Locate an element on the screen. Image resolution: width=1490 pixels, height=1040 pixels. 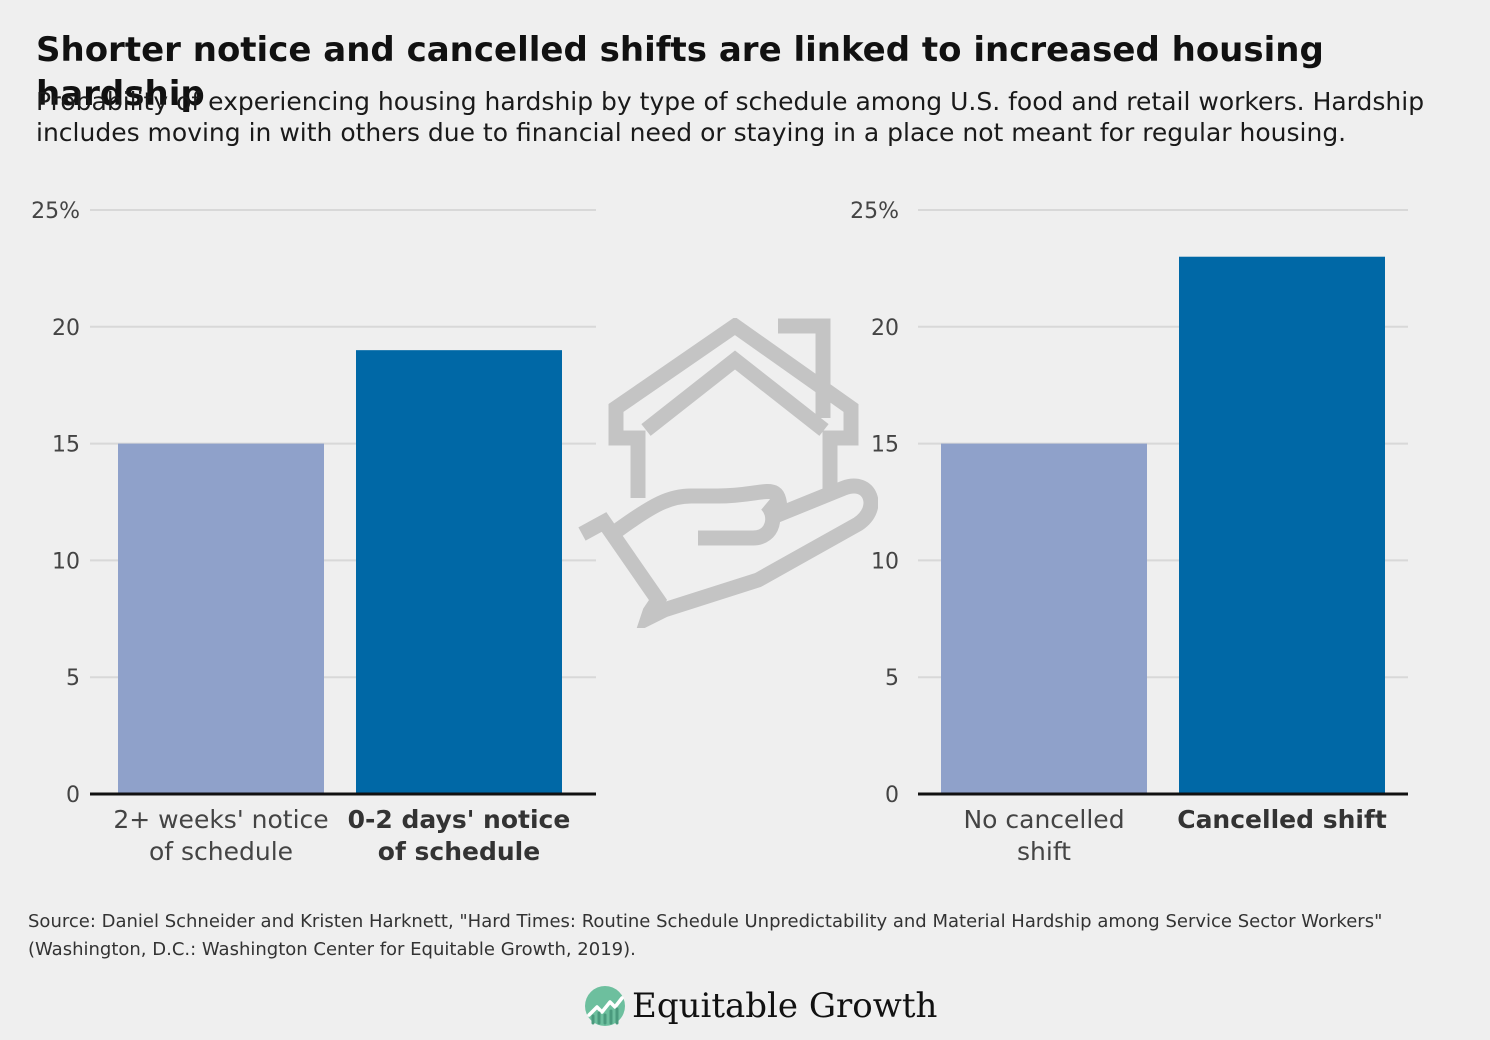
brand-logo: Equitable Growth is located at coordinates (760, 1006).